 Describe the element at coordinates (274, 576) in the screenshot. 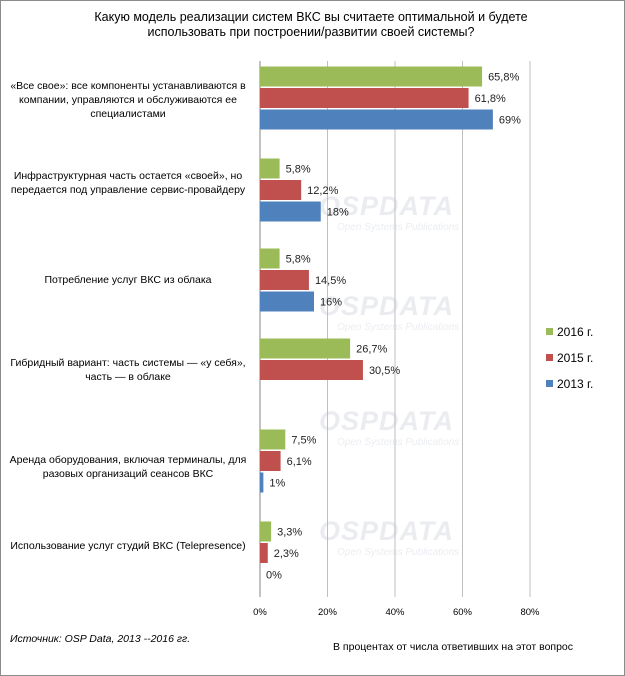

I see `data-label: 0%` at that location.